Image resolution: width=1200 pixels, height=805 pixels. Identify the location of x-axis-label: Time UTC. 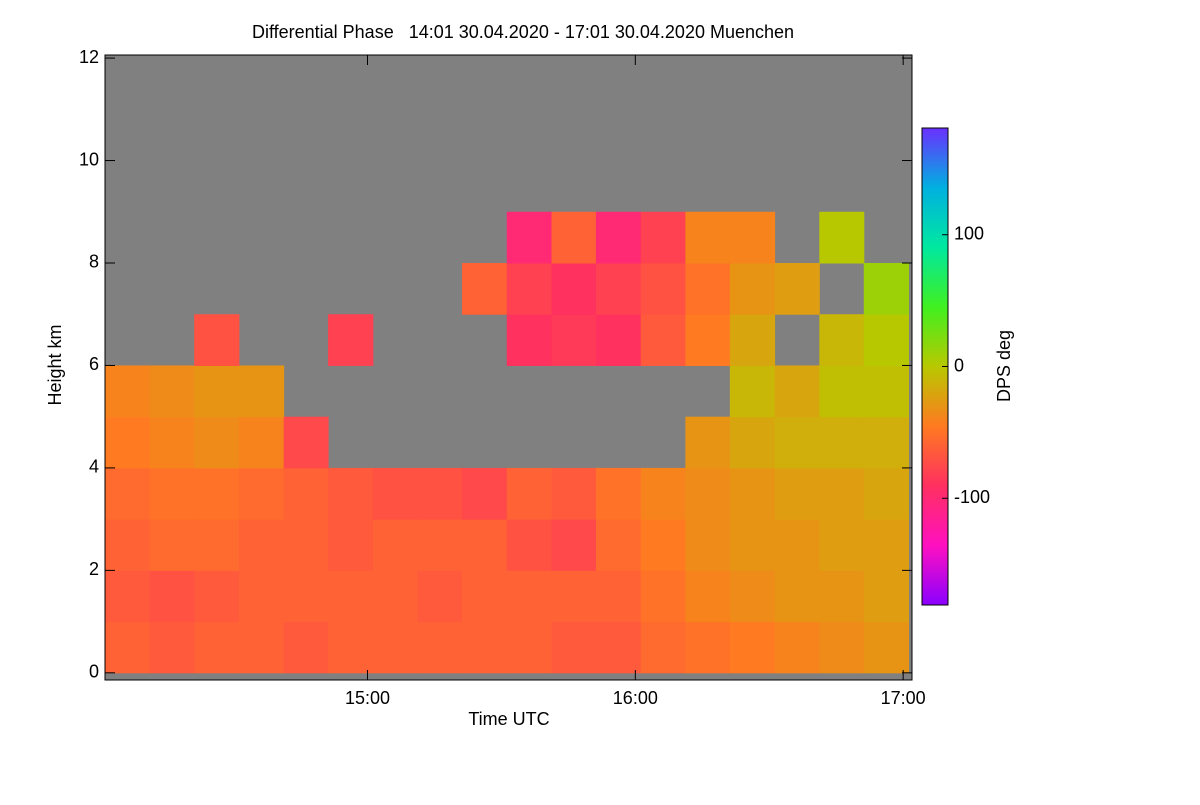
(508, 719).